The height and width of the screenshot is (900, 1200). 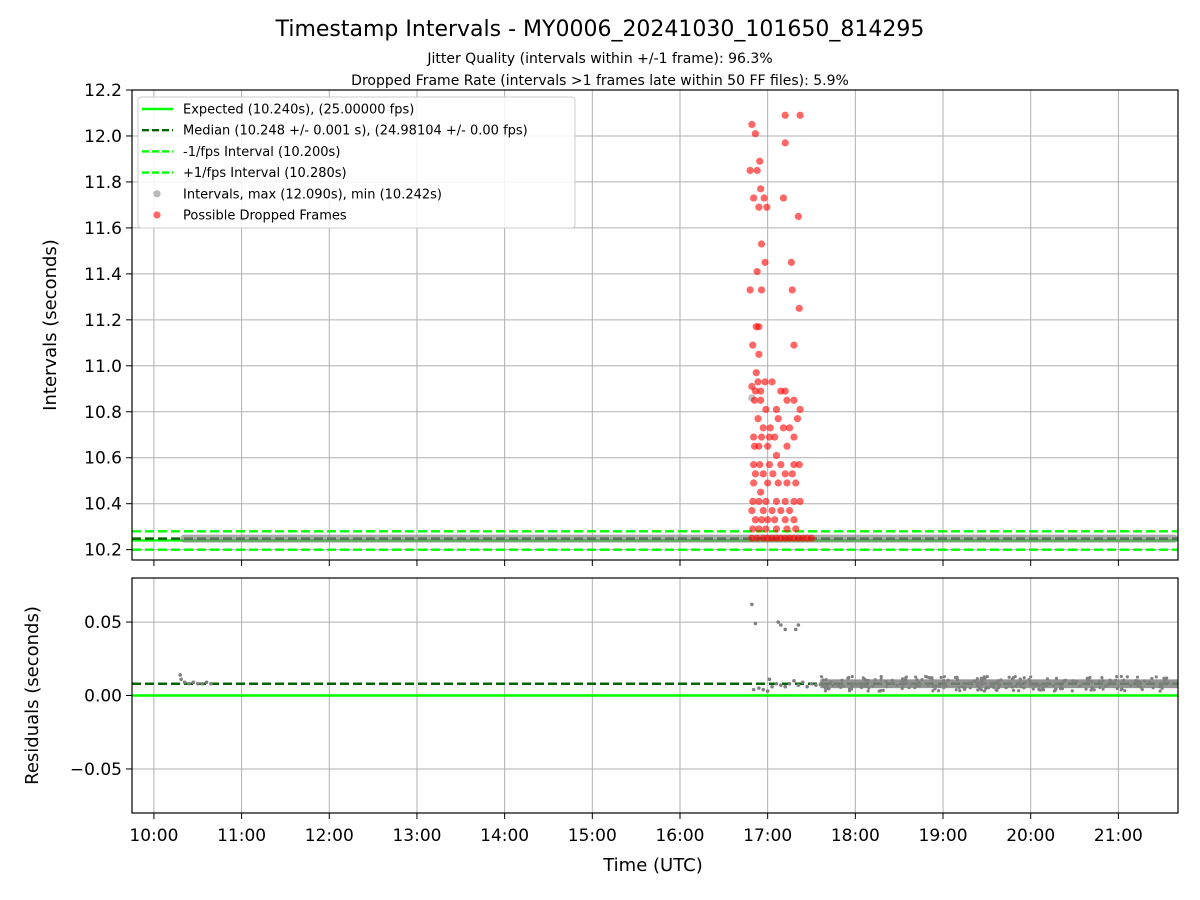 What do you see at coordinates (103, 137) in the screenshot?
I see `top-y-tick-label-9: 12.0` at bounding box center [103, 137].